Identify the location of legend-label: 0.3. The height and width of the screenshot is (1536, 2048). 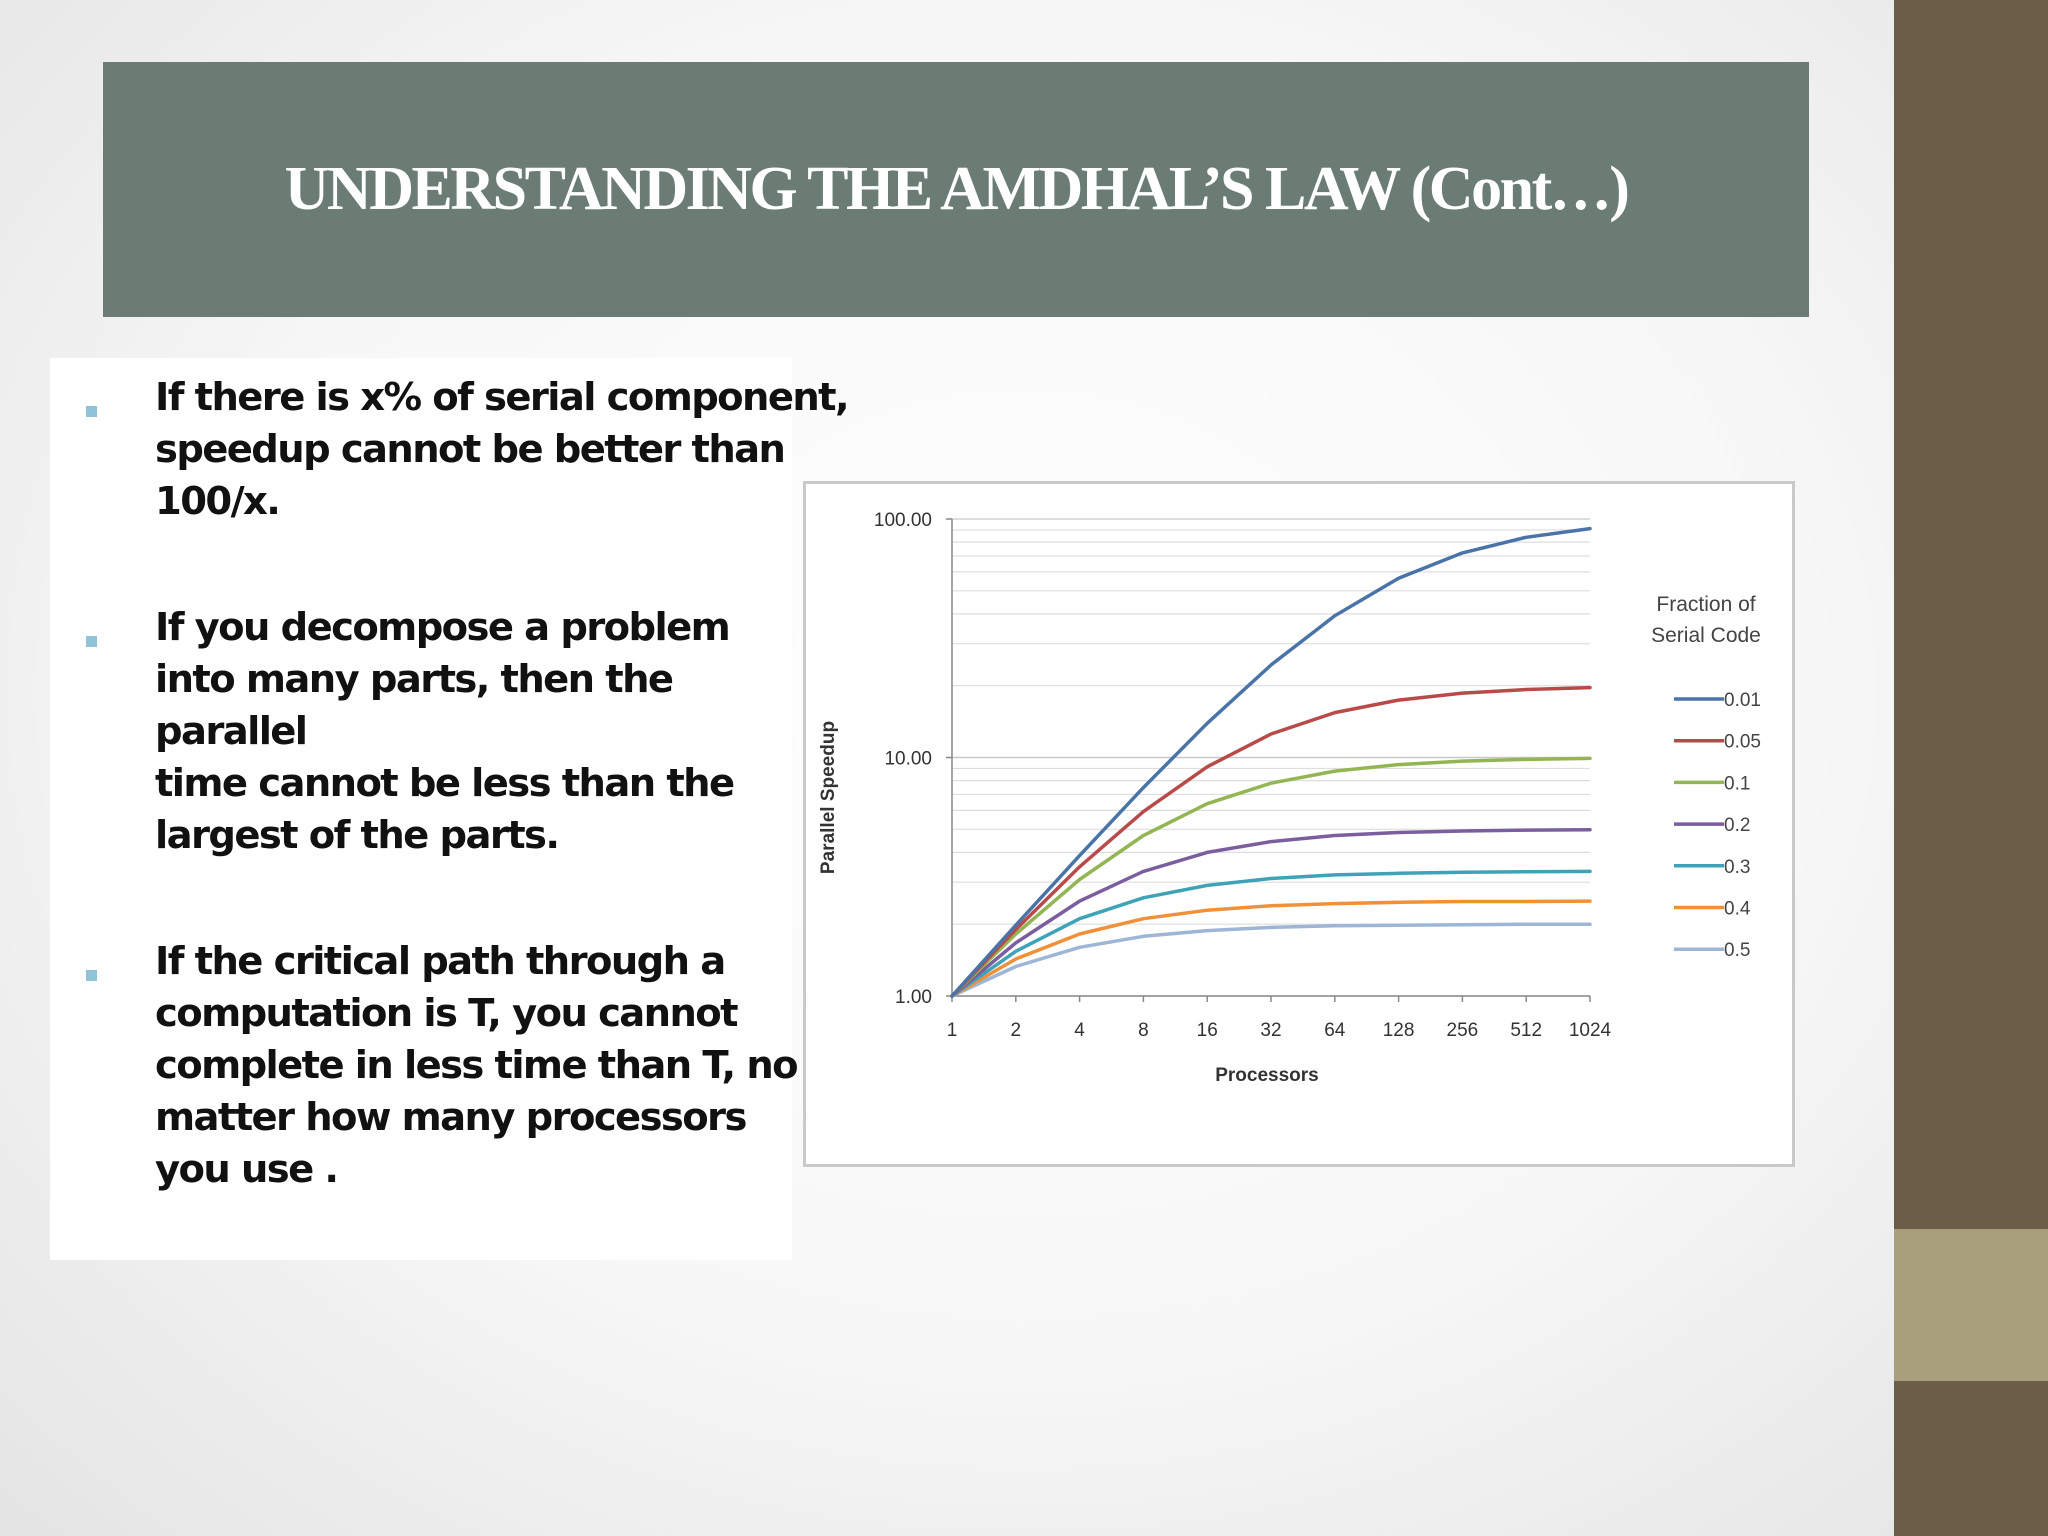
(1737, 867).